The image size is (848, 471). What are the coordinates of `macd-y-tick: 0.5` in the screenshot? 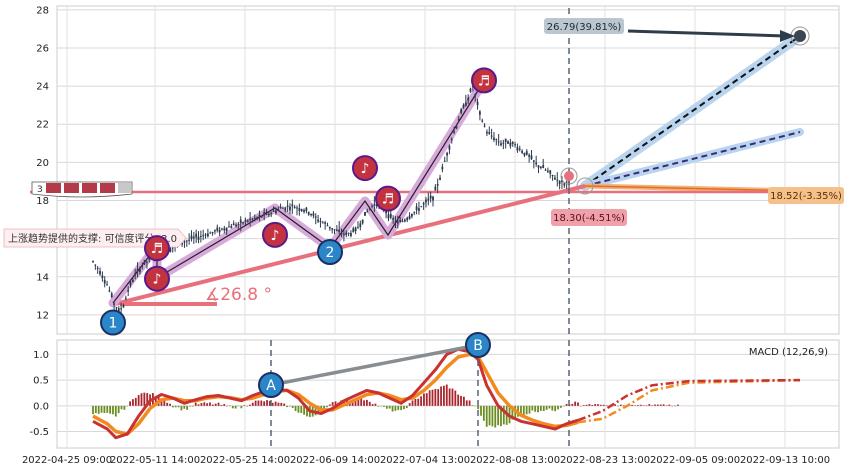 It's located at (41, 381).